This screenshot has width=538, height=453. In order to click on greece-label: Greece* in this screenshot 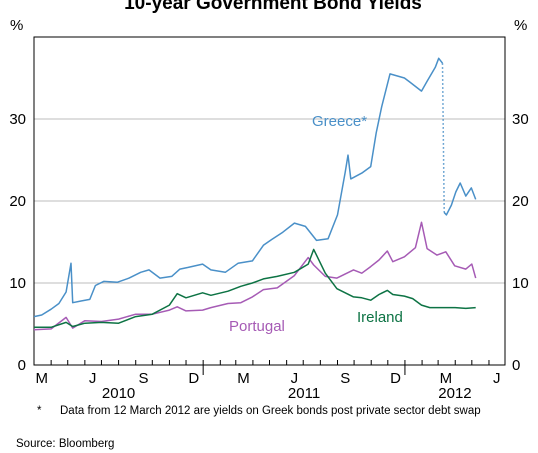, I will do `click(339, 121)`.